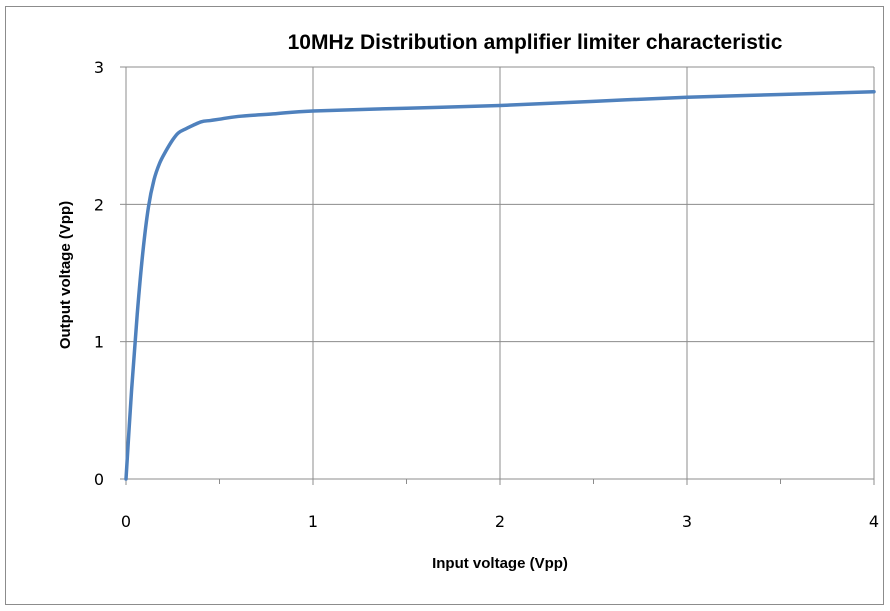 The image size is (890, 611). Describe the element at coordinates (126, 521) in the screenshot. I see `x-tick-label: 0` at that location.